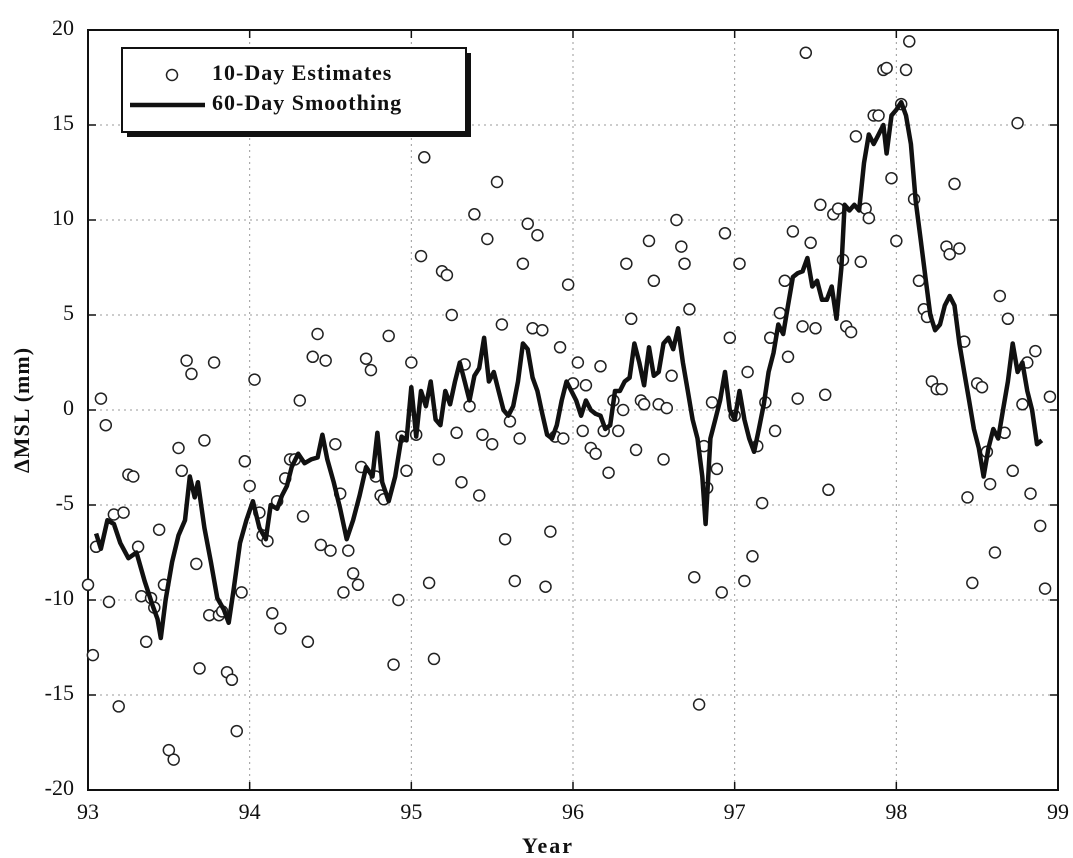 The width and height of the screenshot is (1073, 858). I want to click on legend-label: 10-Day Estimates, so click(302, 72).